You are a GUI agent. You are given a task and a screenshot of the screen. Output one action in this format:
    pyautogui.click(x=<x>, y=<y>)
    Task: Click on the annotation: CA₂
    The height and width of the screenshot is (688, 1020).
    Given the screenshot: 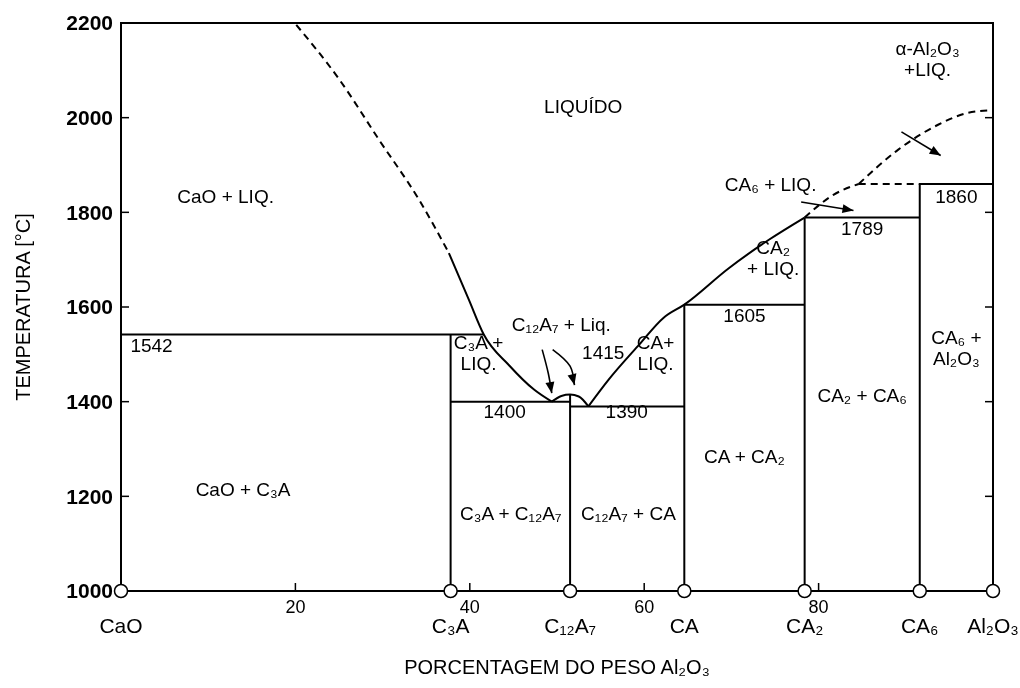 What is the action you would take?
    pyautogui.click(x=804, y=625)
    